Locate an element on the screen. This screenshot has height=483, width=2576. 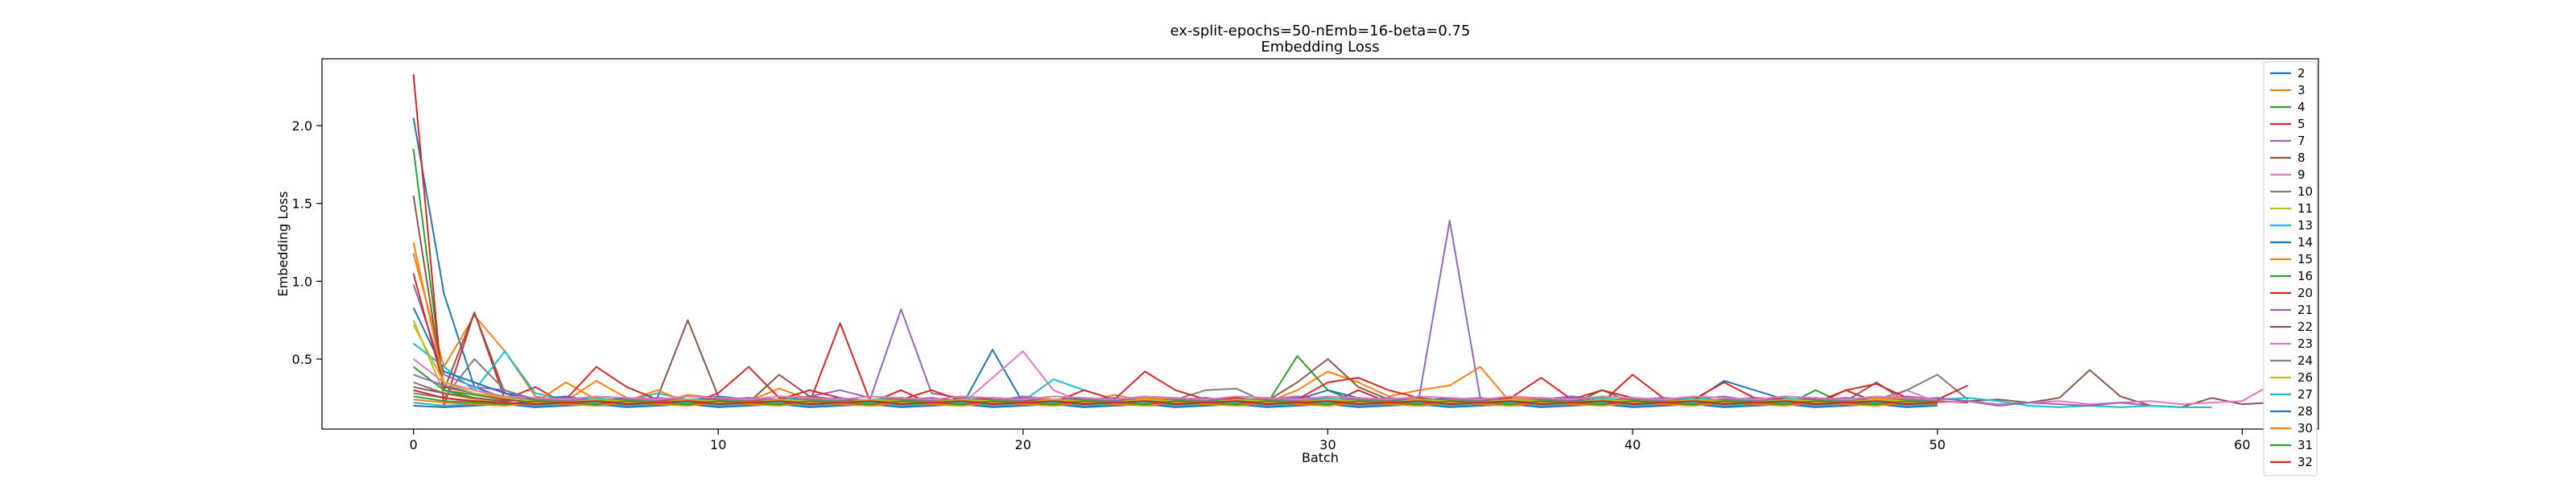
legend-label-20: 20 is located at coordinates (2305, 293).